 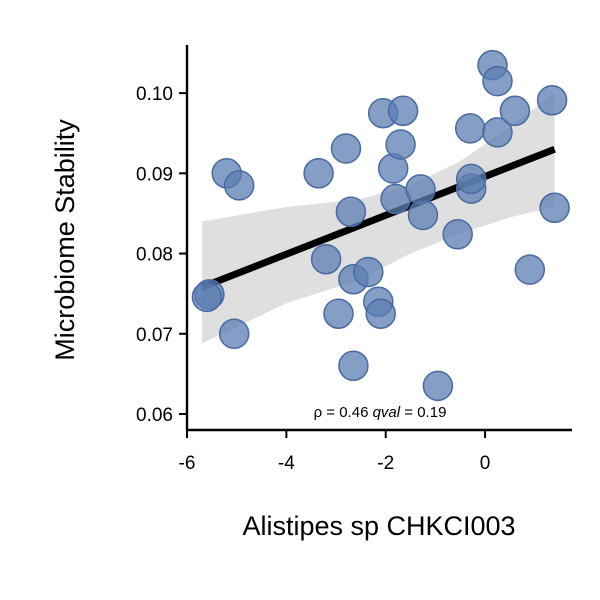 What do you see at coordinates (154, 335) in the screenshot?
I see `y-tick-label: 0.07` at bounding box center [154, 335].